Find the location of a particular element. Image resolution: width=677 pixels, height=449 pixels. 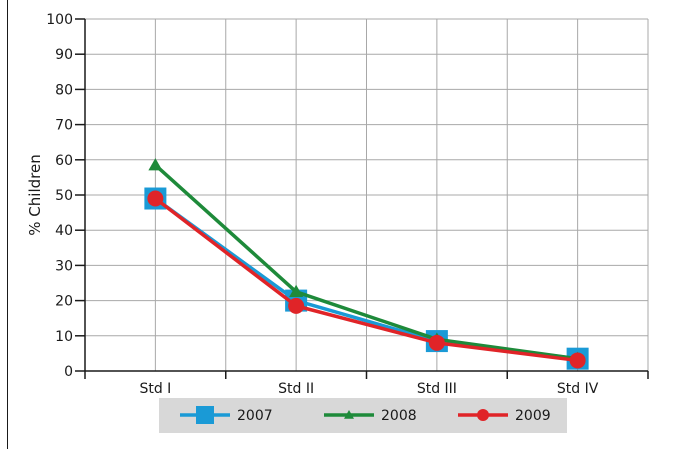

legend-item-2008: 2008 is located at coordinates (370, 416).